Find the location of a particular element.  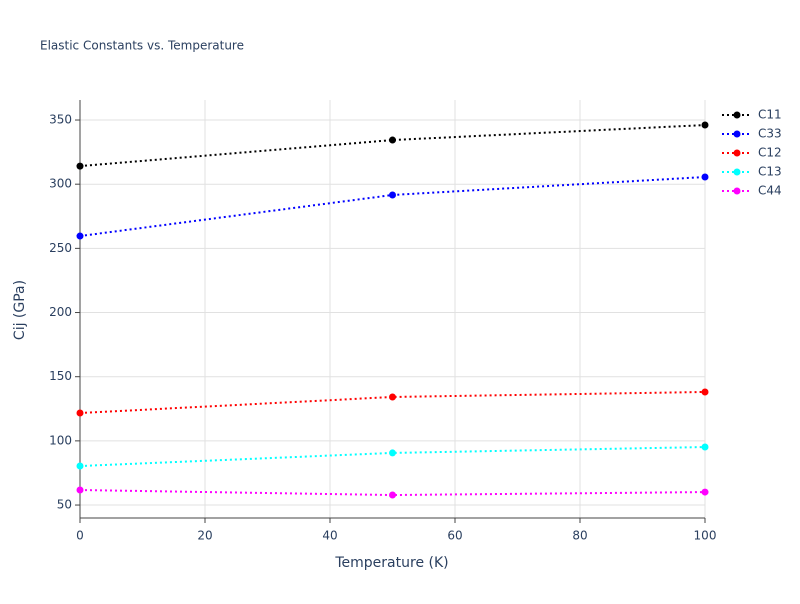

y-tick-label: 100 is located at coordinates (60, 440).